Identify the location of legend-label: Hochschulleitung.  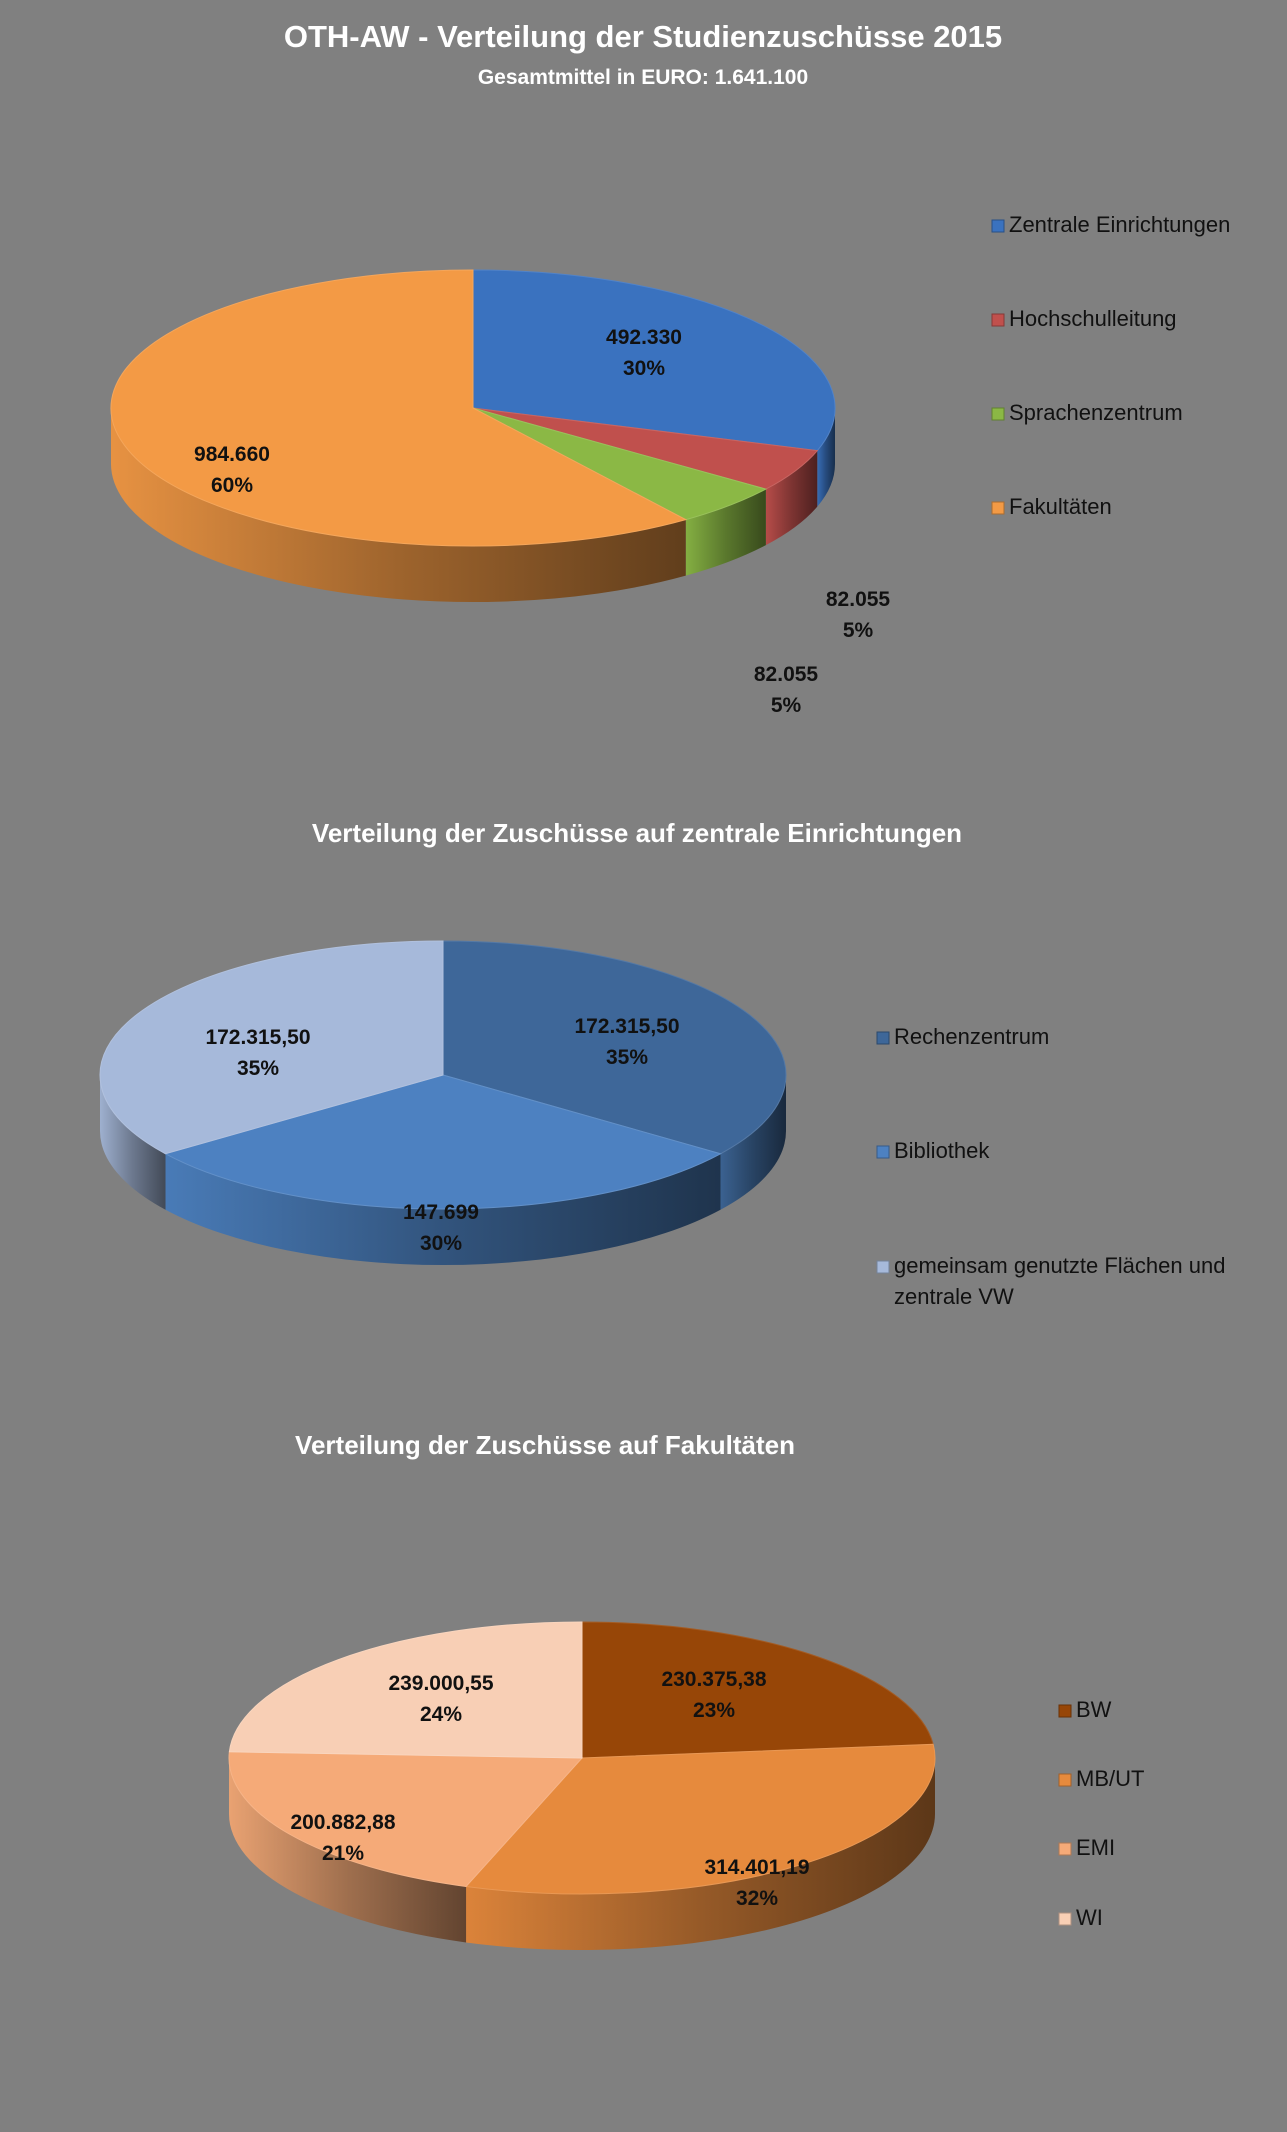
(1093, 318).